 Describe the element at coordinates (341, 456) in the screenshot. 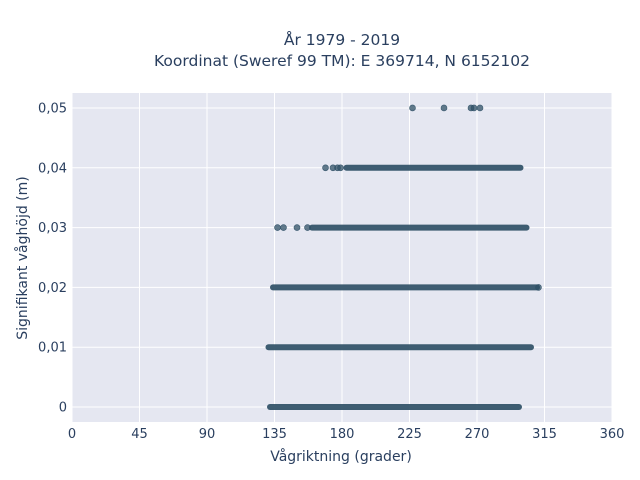

I see `x-axis-title: Vågriktning (grader)` at that location.